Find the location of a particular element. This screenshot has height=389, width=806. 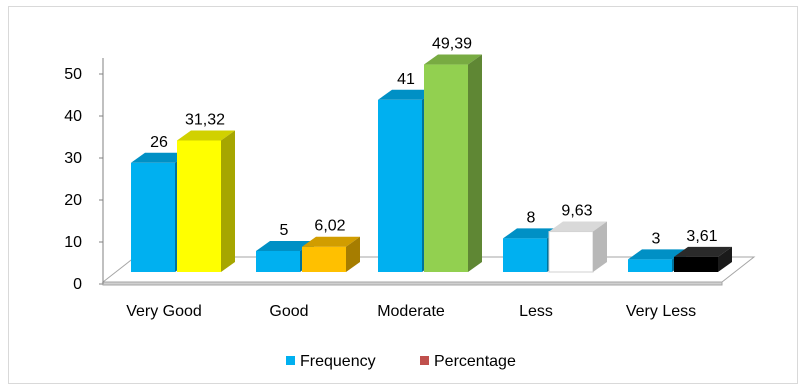

legend-swatch-frequency is located at coordinates (290, 360).